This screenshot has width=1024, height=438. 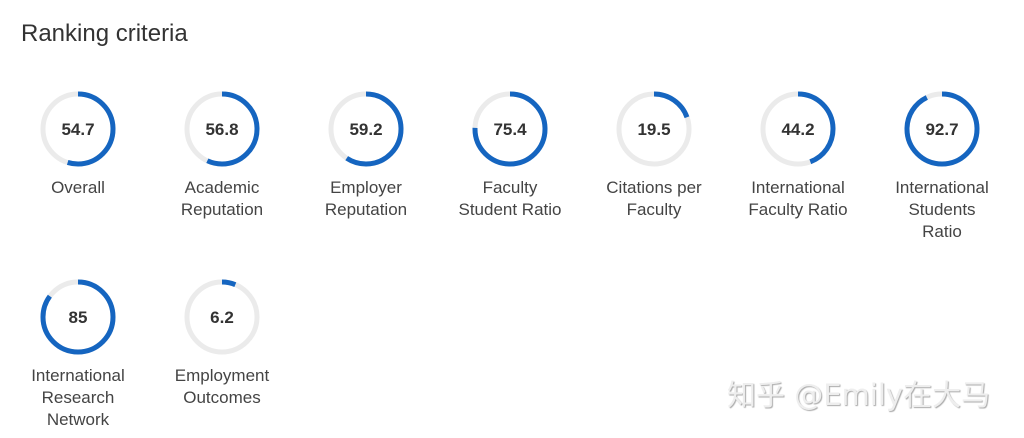 I want to click on score-ring: 19.5, so click(x=654, y=129).